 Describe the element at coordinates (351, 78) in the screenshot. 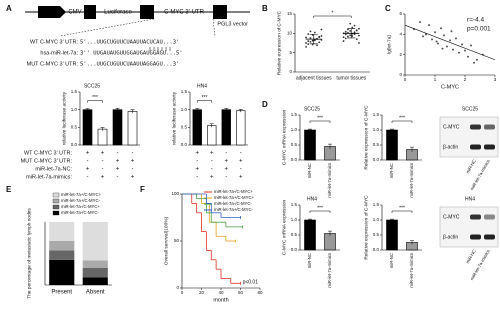

I see `x-tick-label: tumor tissues` at that location.